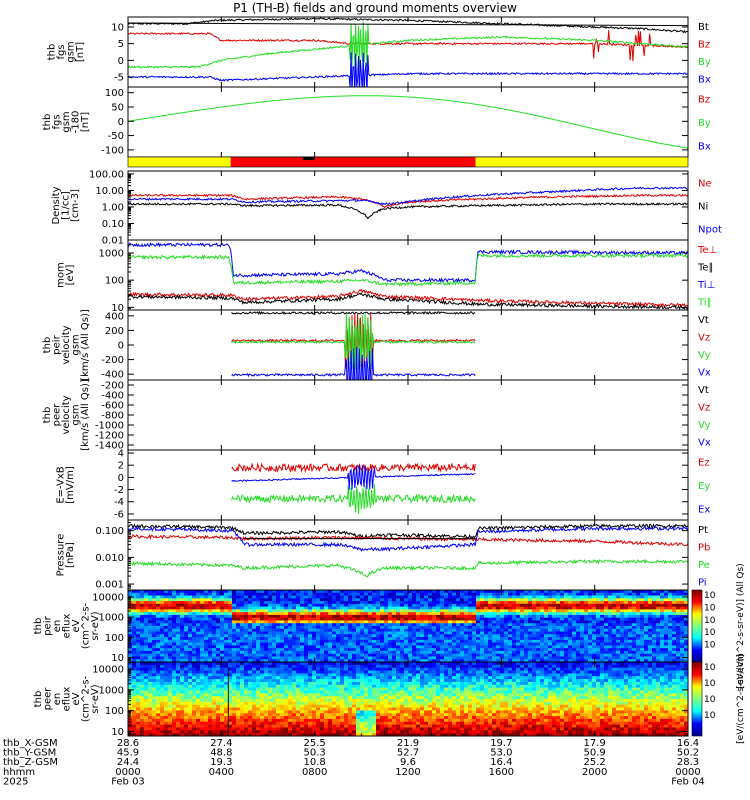 The height and width of the screenshot is (800, 750). Describe the element at coordinates (112, 386) in the screenshot. I see `y-tick-label: -200` at that location.